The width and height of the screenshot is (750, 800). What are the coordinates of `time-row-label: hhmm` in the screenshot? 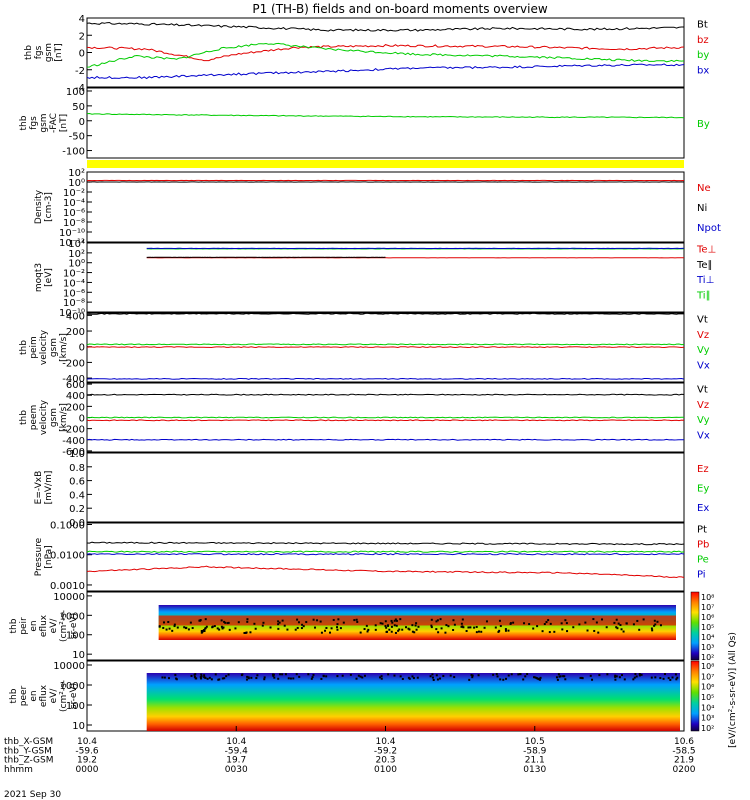 It's located at (18, 770).